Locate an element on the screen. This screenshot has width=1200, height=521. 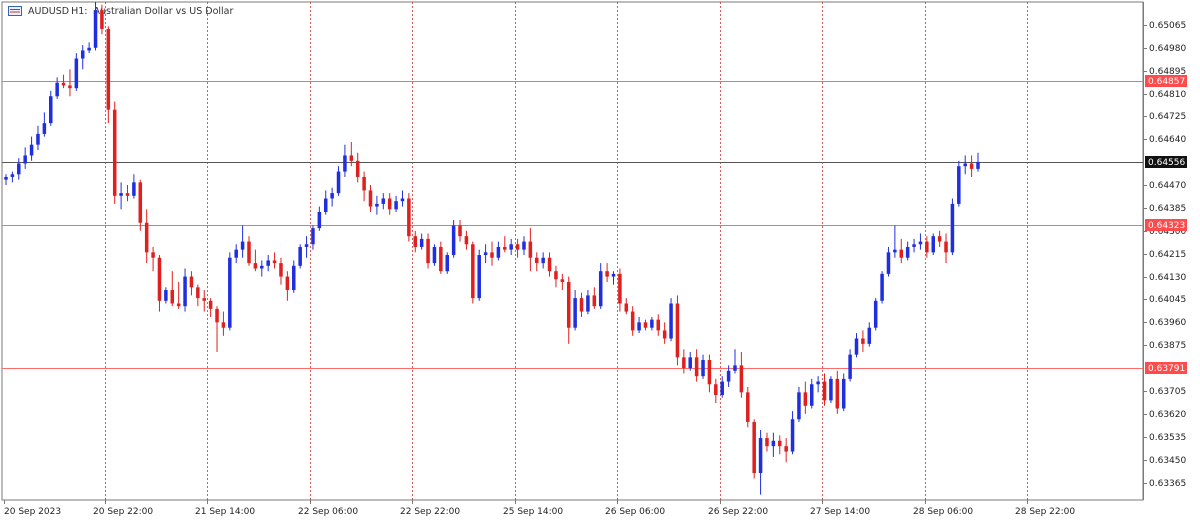
time-tick-label: 25 Sep 14:00 is located at coordinates (533, 512).